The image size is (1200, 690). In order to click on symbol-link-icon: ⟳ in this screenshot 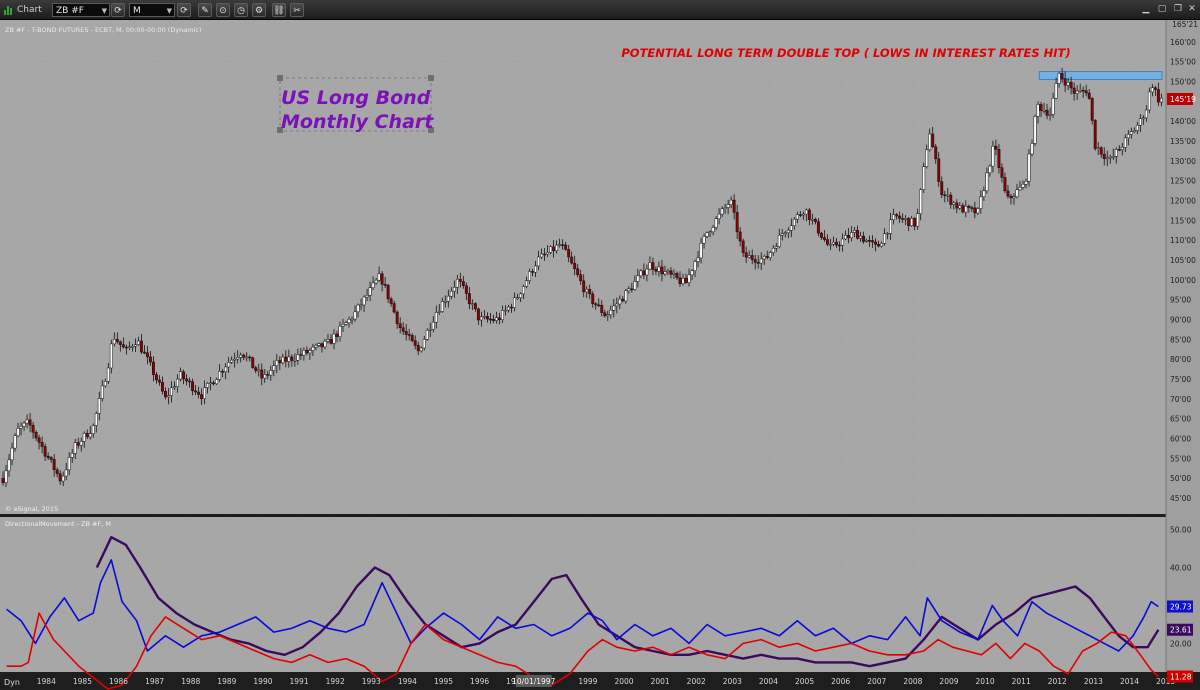, I will do `click(118, 10)`.